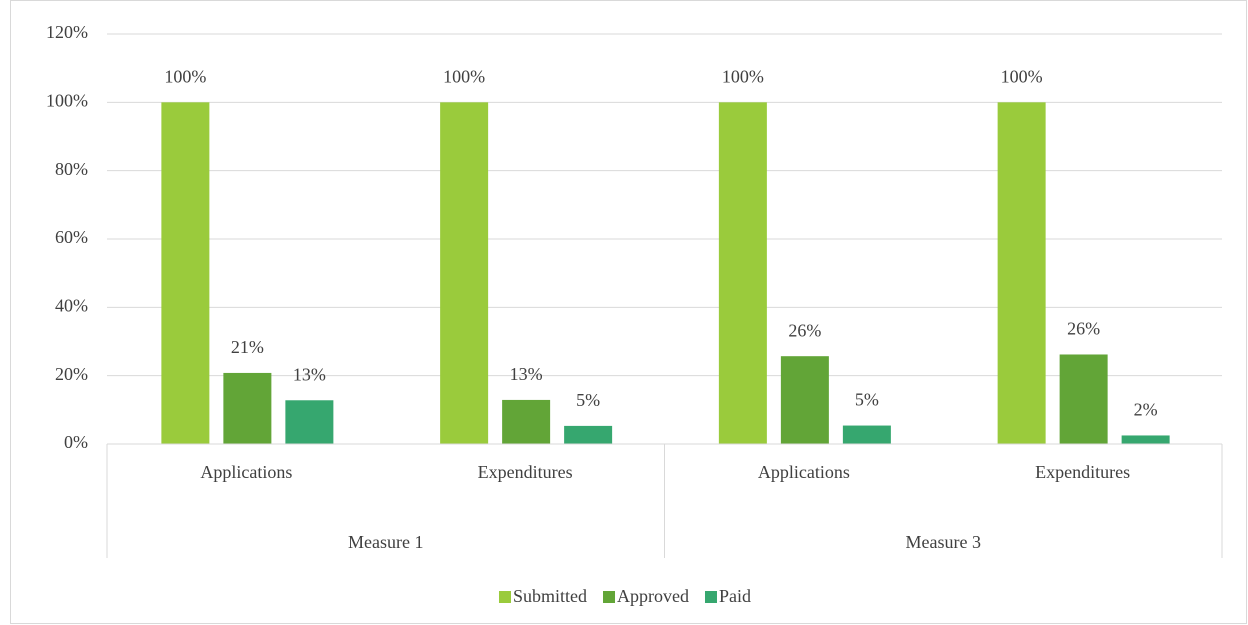  I want to click on legend-label: Approved, so click(653, 596).